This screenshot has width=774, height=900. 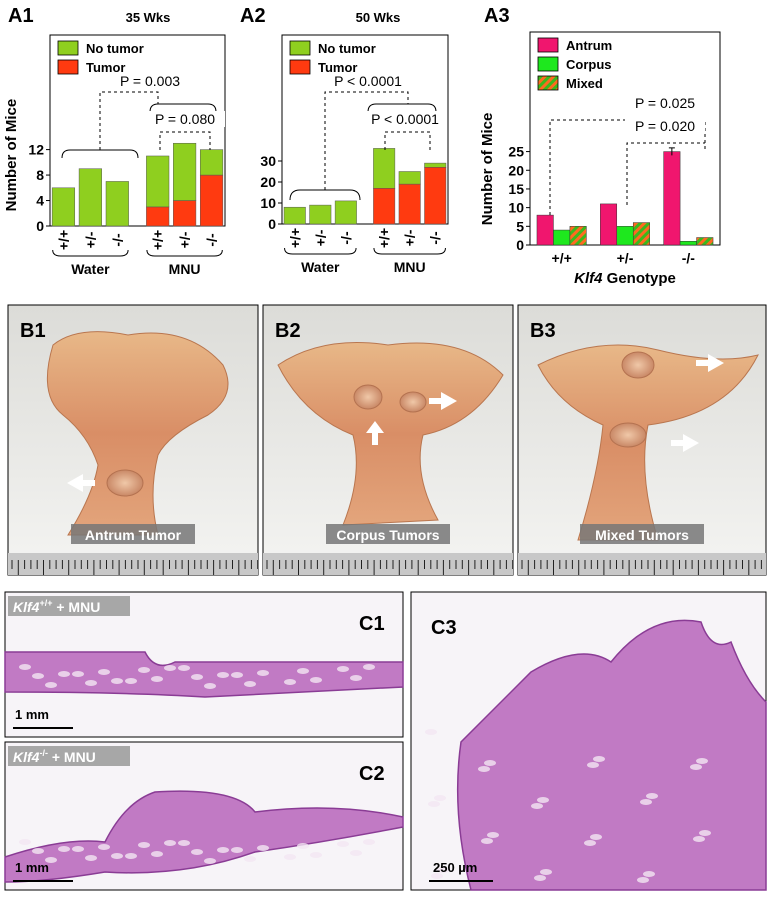 What do you see at coordinates (516, 208) in the screenshot?
I see `y-tick-label: 10` at bounding box center [516, 208].